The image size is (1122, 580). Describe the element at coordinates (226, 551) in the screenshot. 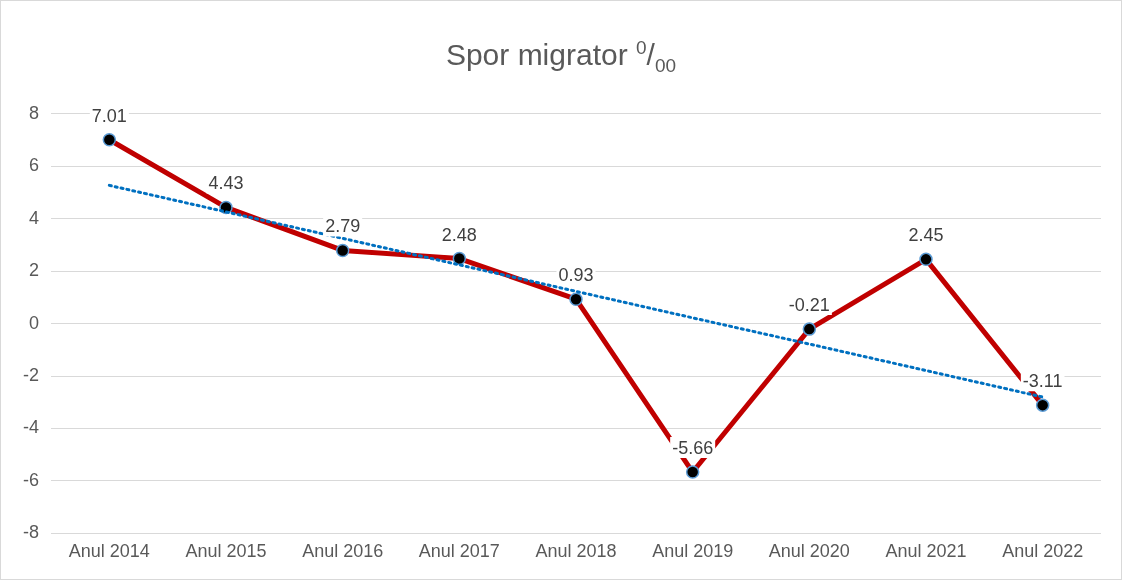

I see `x-tick-label: Anul 2015` at that location.